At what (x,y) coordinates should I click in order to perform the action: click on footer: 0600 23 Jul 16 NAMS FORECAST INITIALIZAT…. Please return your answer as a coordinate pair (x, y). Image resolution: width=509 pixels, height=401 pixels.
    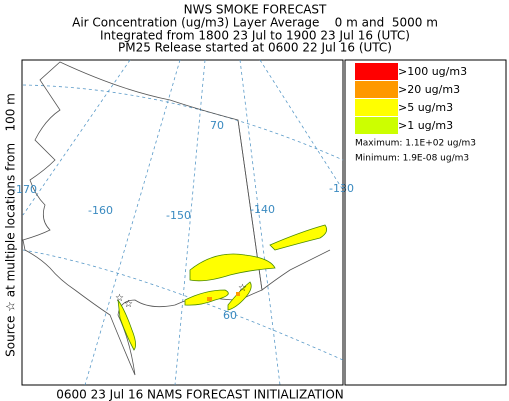
    Looking at the image, I should click on (200, 394).